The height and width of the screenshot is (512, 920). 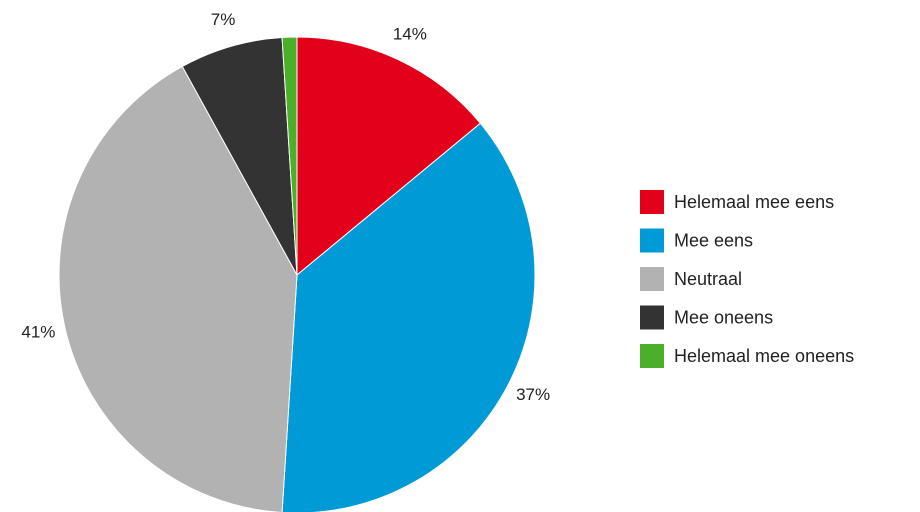 What do you see at coordinates (723, 317) in the screenshot?
I see `legend-label: Mee oneens` at bounding box center [723, 317].